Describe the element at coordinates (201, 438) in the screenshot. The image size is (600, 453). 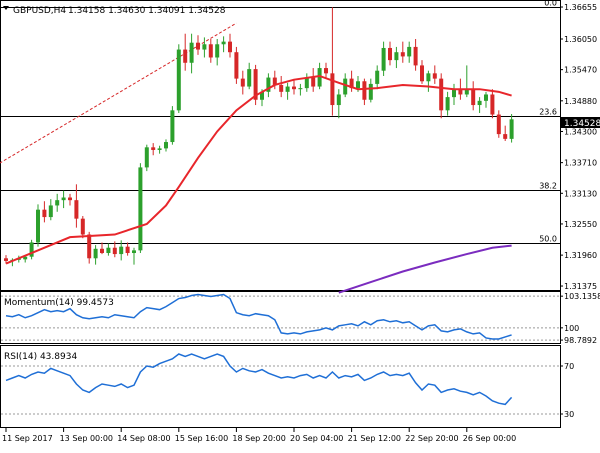
I see `time-tick-label: 15 Sep 16:00` at that location.